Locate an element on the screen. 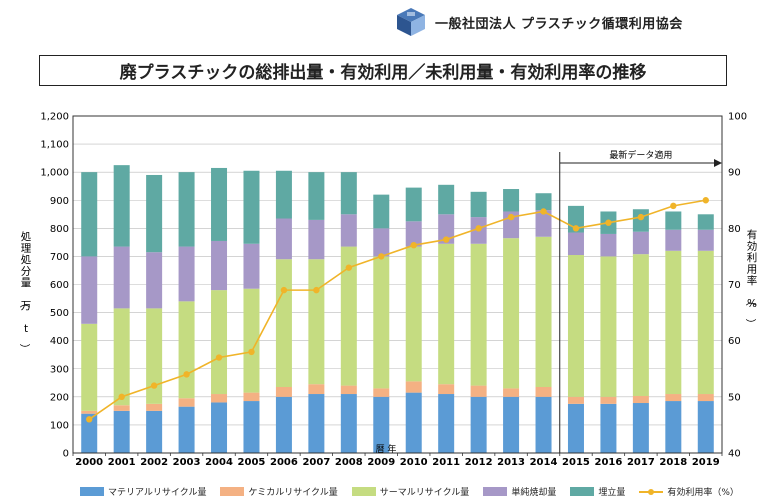 This screenshot has width=768, height=500. legend-label: マテリアルリサイクル量 is located at coordinates (157, 493).